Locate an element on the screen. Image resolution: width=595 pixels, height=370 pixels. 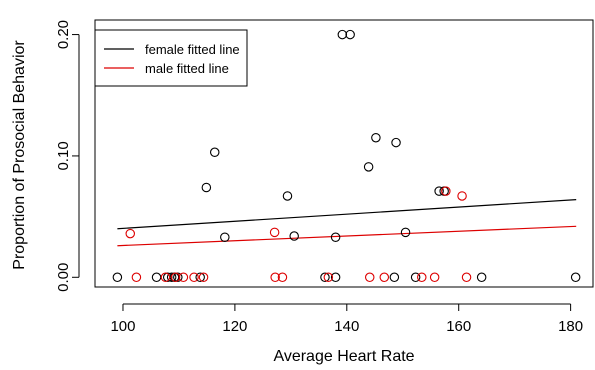
x-axis-title: Average Heart Rate is located at coordinates (343, 356).